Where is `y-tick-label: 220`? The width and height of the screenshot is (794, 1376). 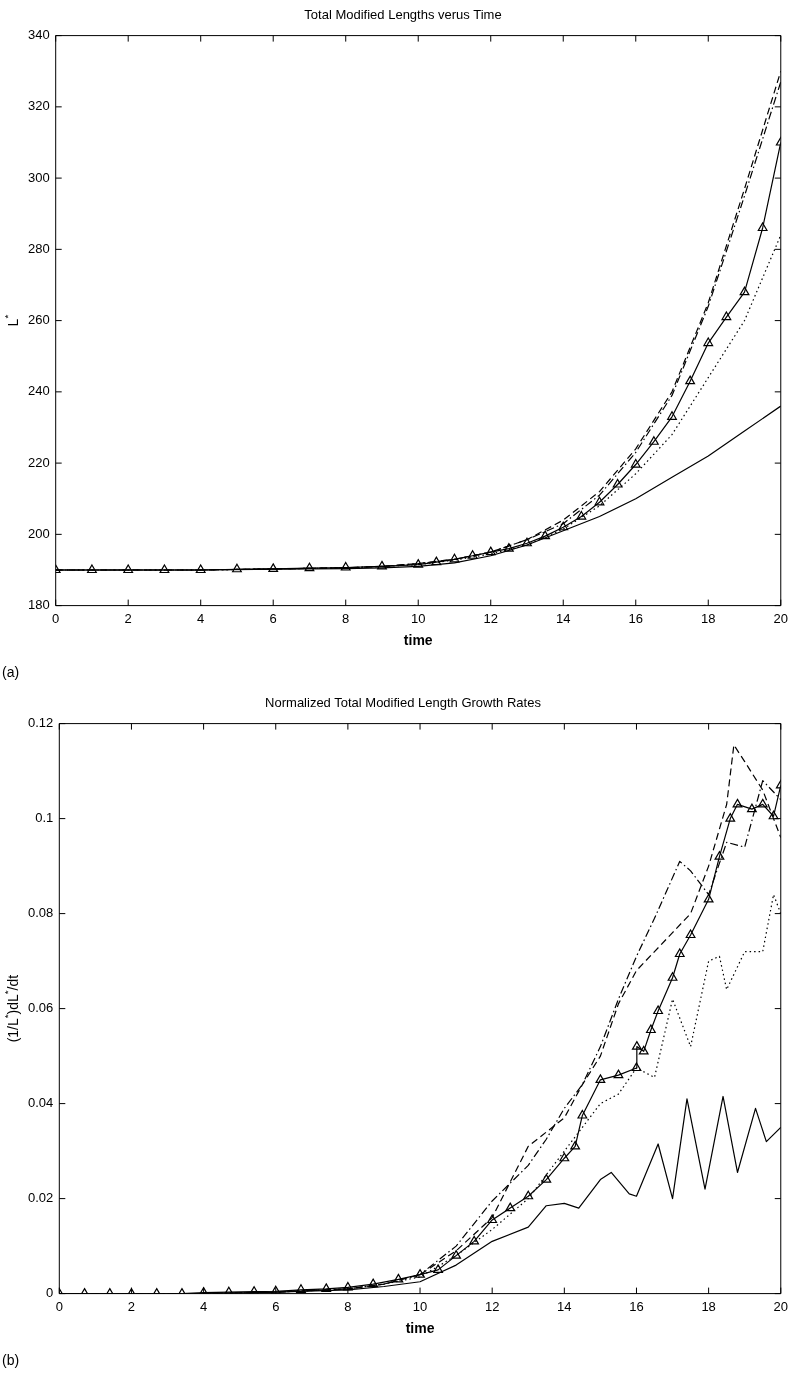 y-tick-label: 220 is located at coordinates (38, 462).